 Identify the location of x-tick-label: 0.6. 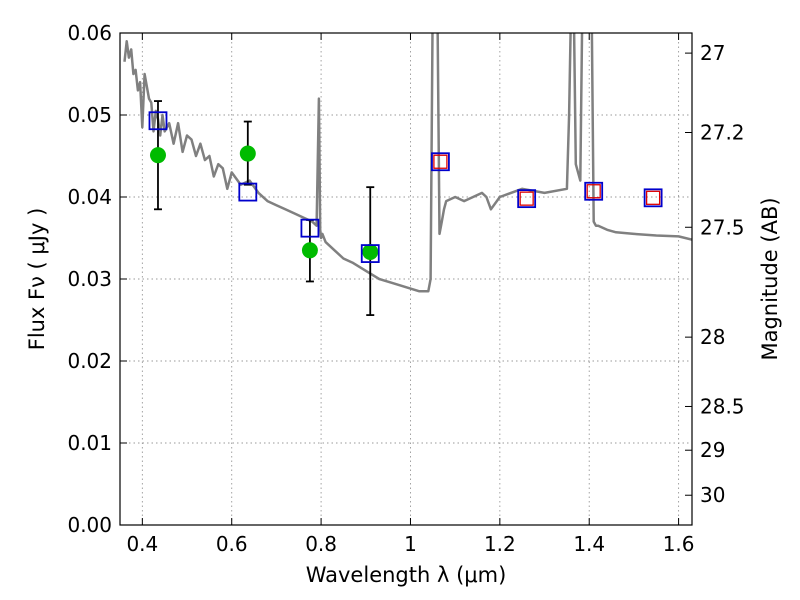
(232, 544).